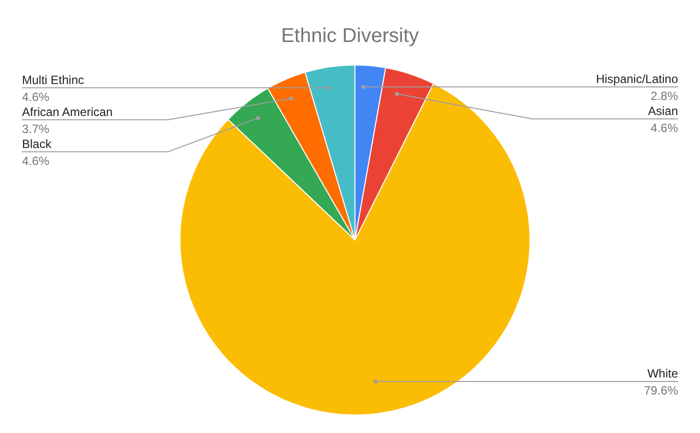 Image resolution: width=700 pixels, height=433 pixels. What do you see at coordinates (662, 373) in the screenshot?
I see `slice-label: White` at bounding box center [662, 373].